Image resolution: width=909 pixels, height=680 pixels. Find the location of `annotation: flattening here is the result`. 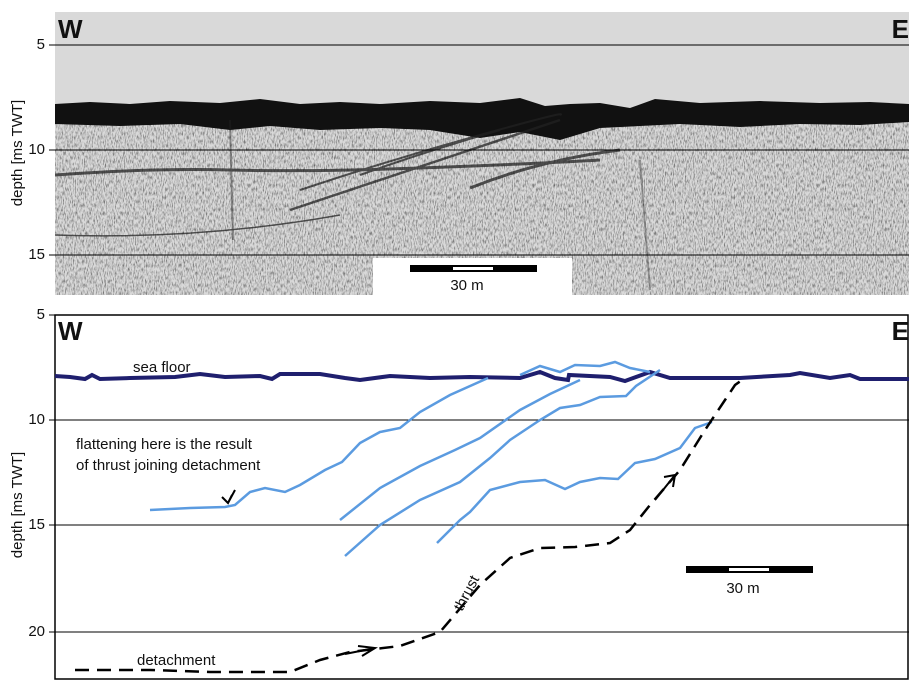

annotation: flattening here is the result is located at coordinates (164, 444).